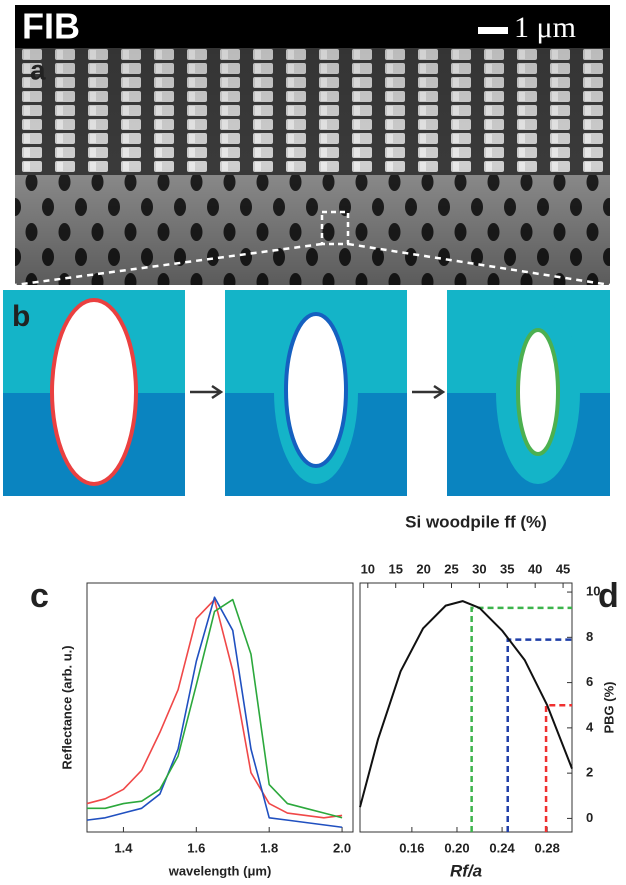  What do you see at coordinates (590, 726) in the screenshot?
I see `y-tick-label: 4` at bounding box center [590, 726].